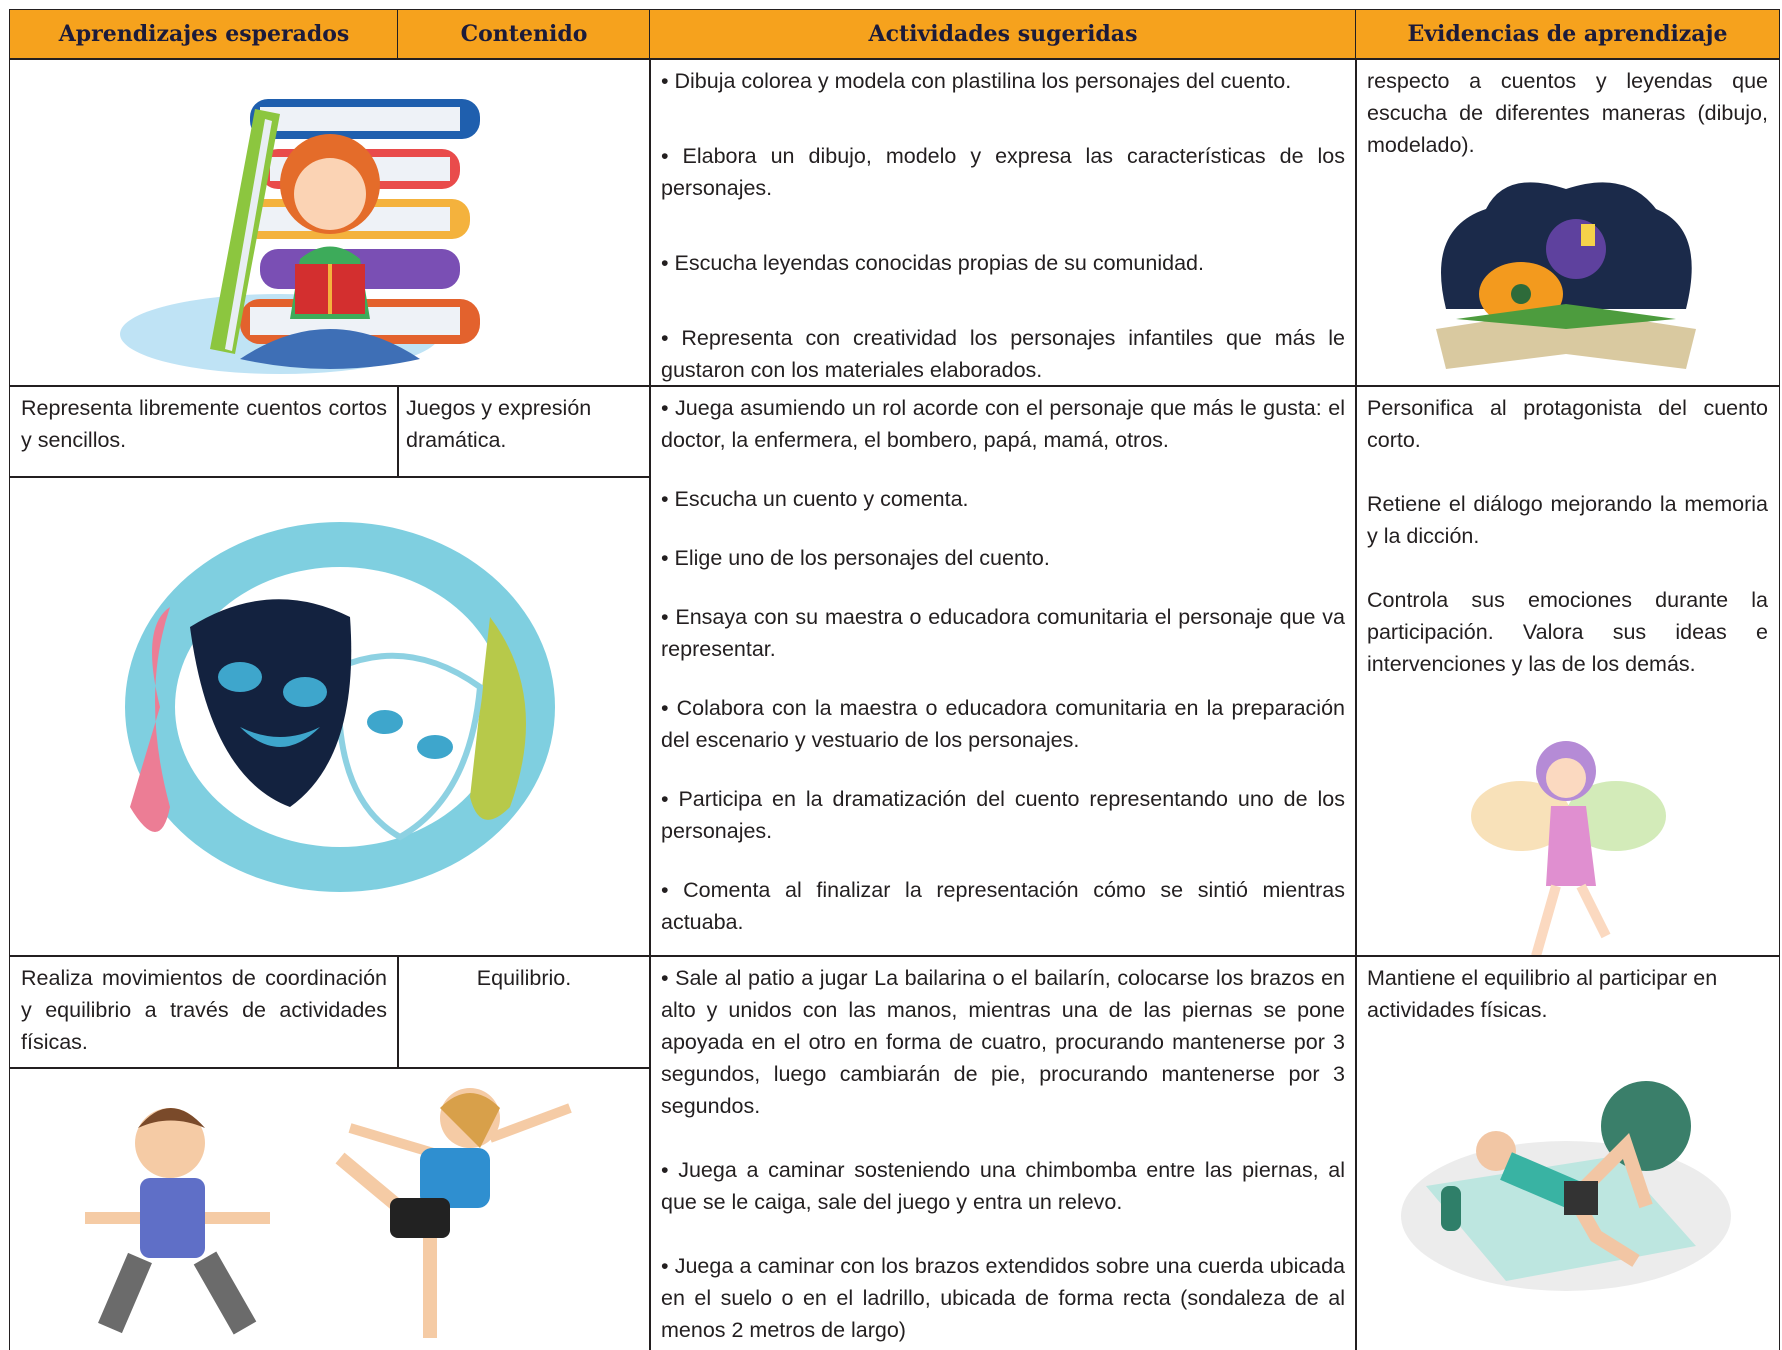  I want to click on theater-masks-illustration, so click(340, 707).